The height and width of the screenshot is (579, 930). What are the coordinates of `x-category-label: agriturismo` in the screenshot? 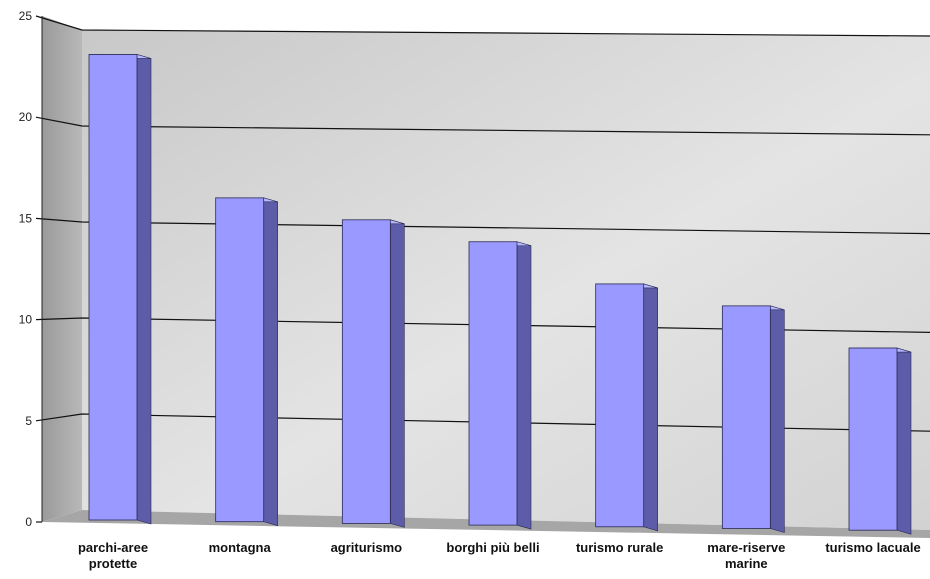 It's located at (367, 547).